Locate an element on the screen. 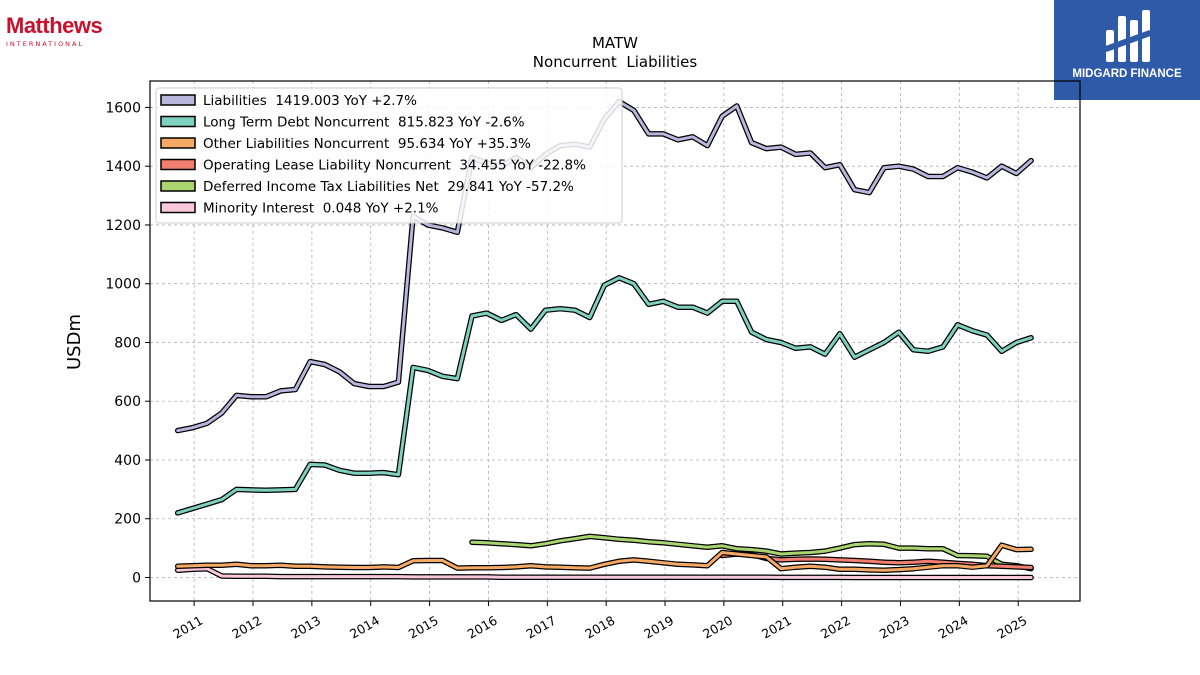  x-tick-label: 2020 is located at coordinates (717, 627).